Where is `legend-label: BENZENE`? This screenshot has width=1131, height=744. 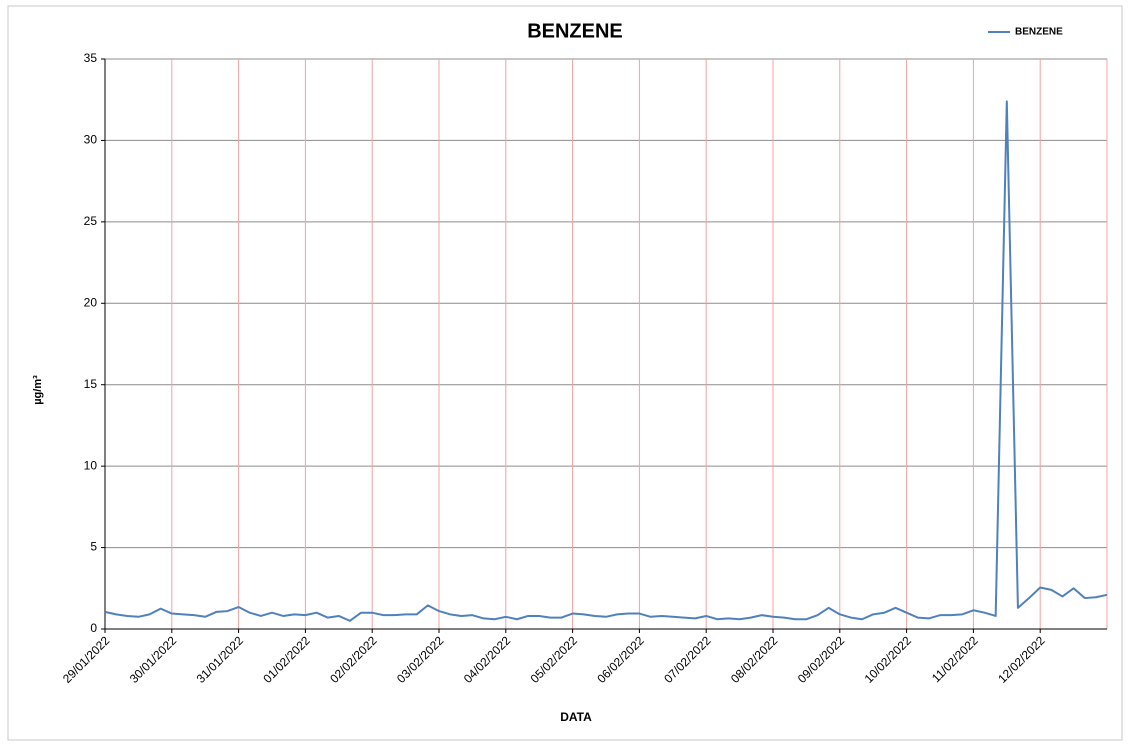 legend-label: BENZENE is located at coordinates (1039, 32).